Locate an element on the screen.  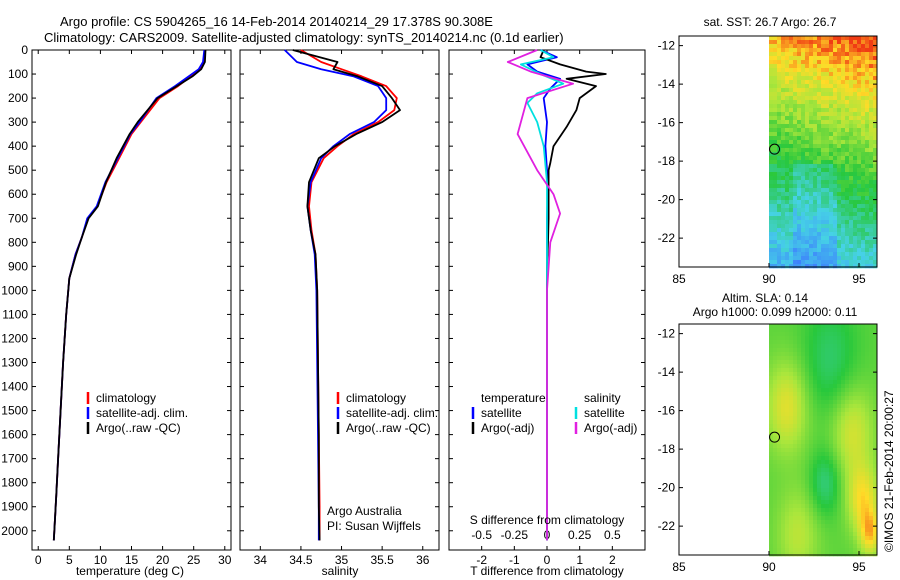
legend-title-temperature: temperature is located at coordinates (513, 398).